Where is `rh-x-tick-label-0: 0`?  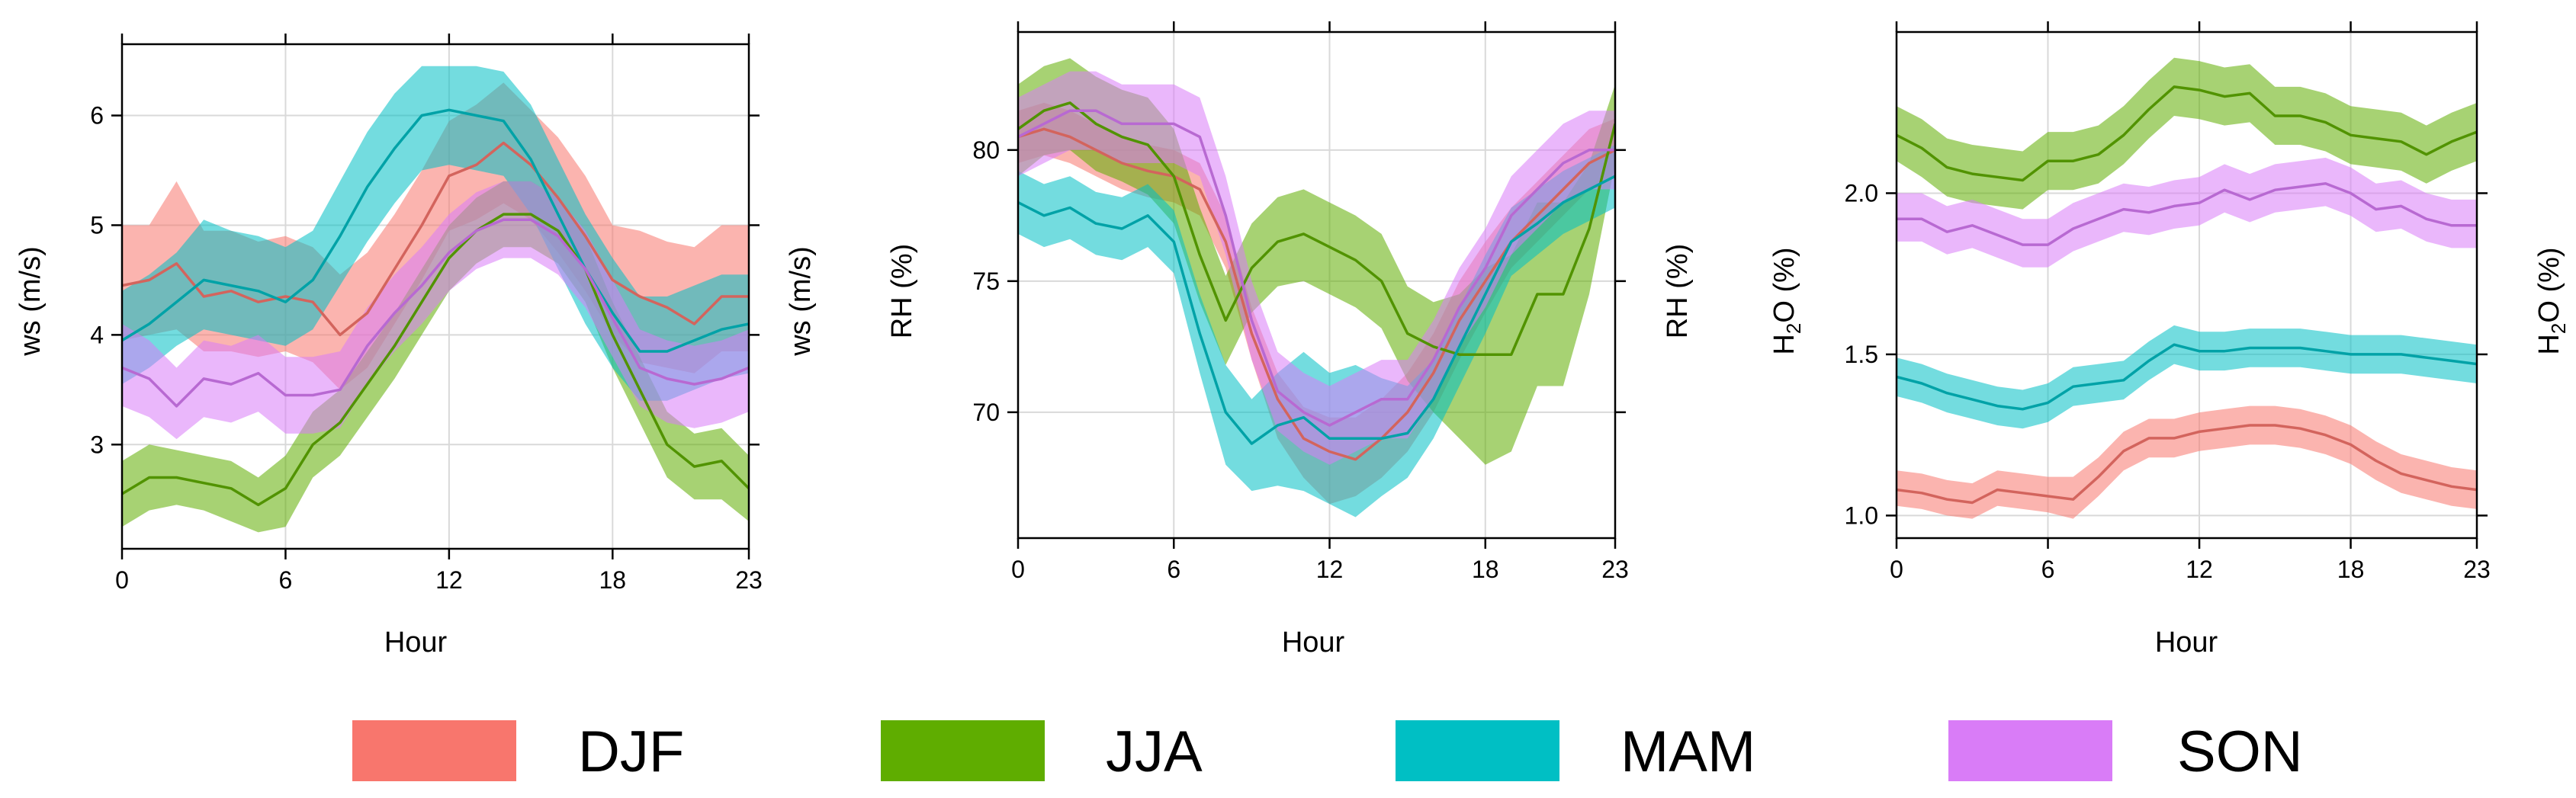 rh-x-tick-label-0: 0 is located at coordinates (1018, 569).